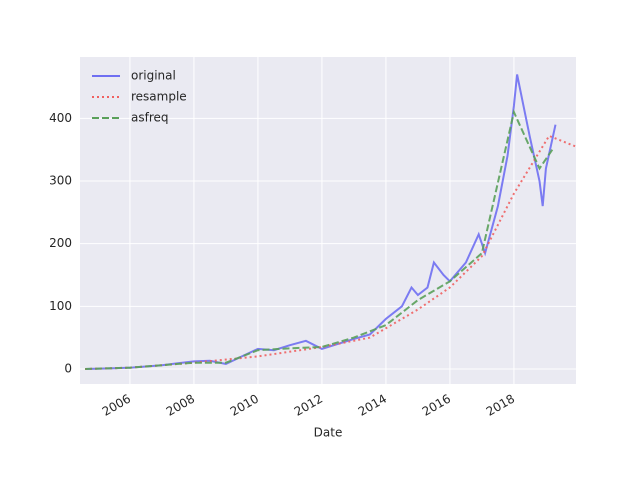  I want to click on y-tick-label: 200, so click(60, 243).